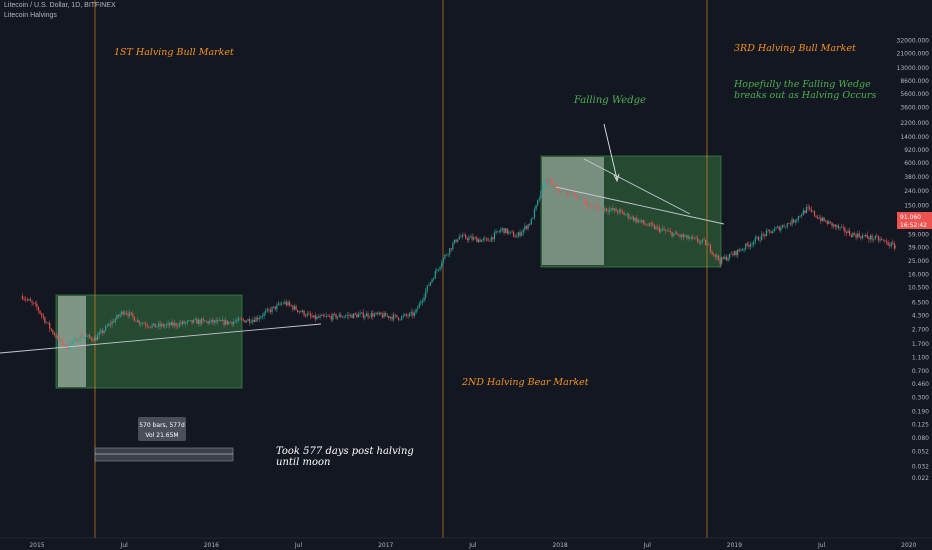  I want to click on price-tick-label: 0.052, so click(920, 451).